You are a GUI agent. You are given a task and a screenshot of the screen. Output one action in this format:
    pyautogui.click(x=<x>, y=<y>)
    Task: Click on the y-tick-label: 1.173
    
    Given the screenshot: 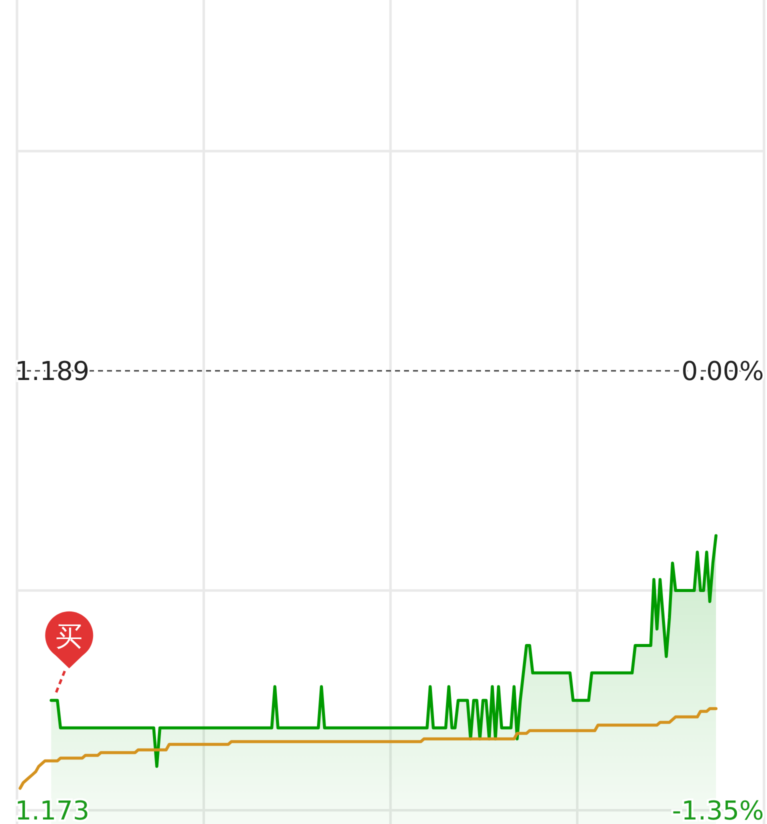 What is the action you would take?
    pyautogui.click(x=52, y=810)
    